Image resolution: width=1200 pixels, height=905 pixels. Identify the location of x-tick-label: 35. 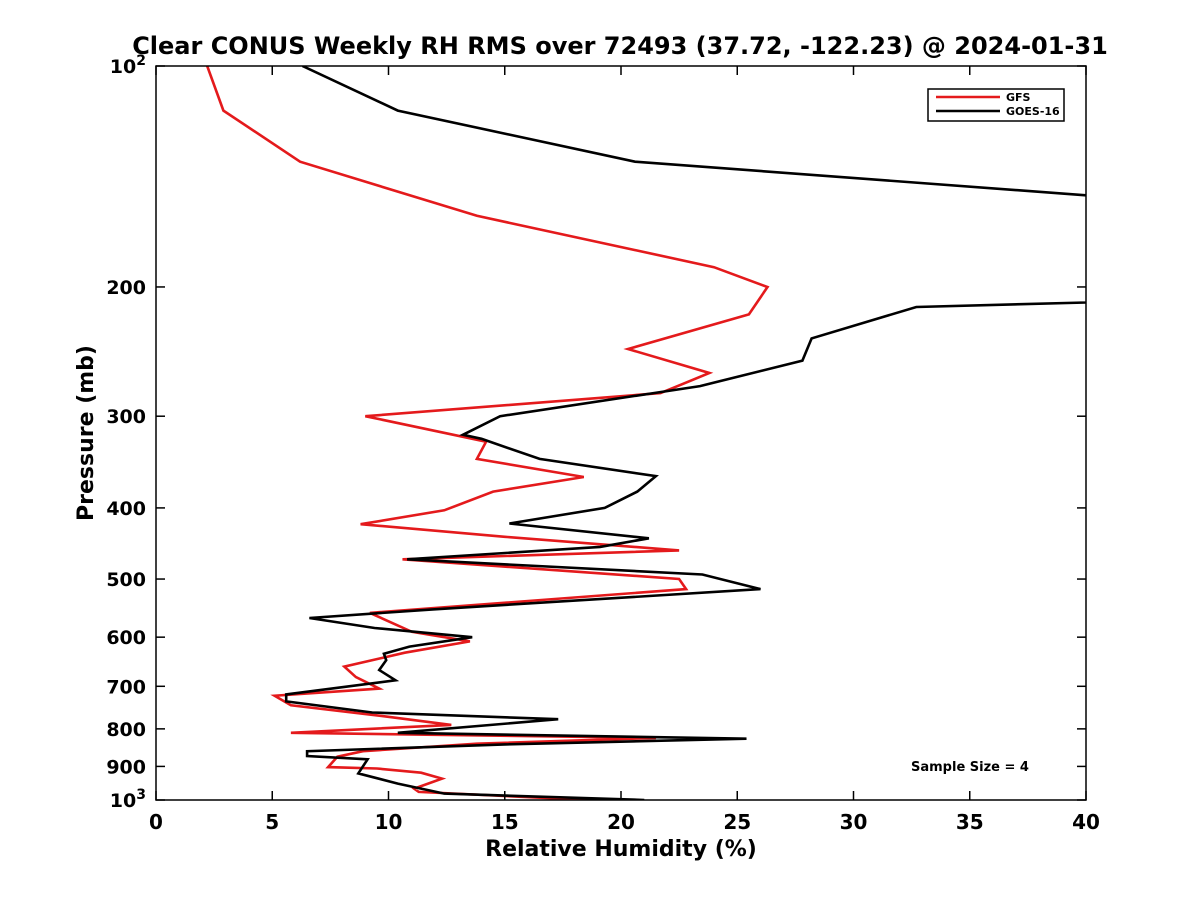
(970, 822).